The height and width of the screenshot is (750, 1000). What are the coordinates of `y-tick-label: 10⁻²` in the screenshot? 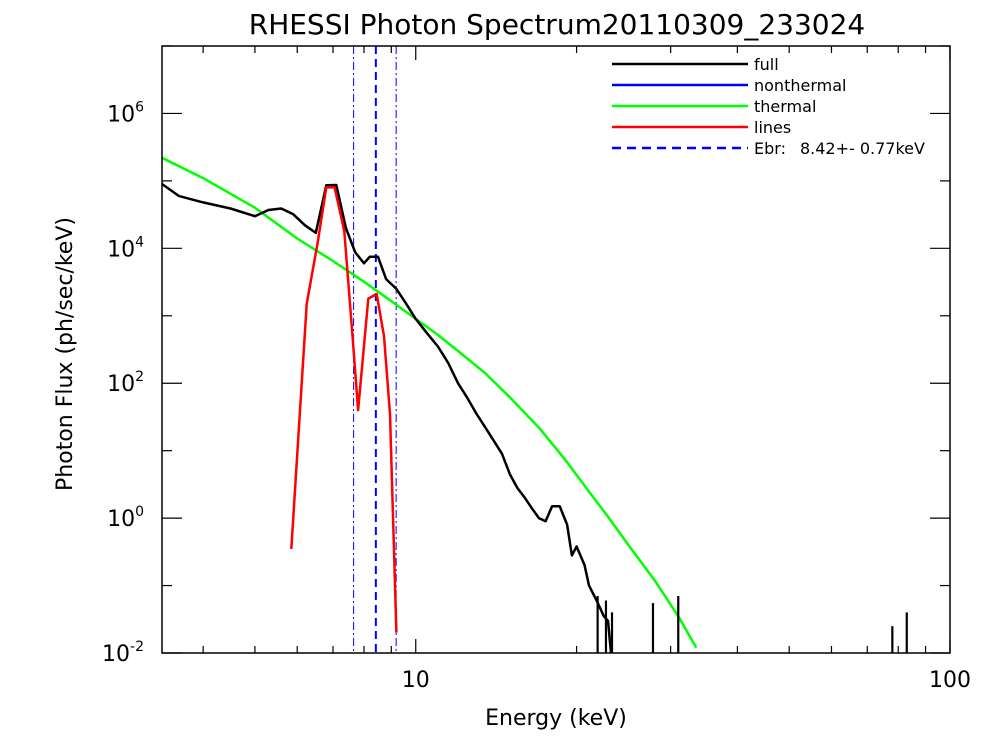 It's located at (123, 653).